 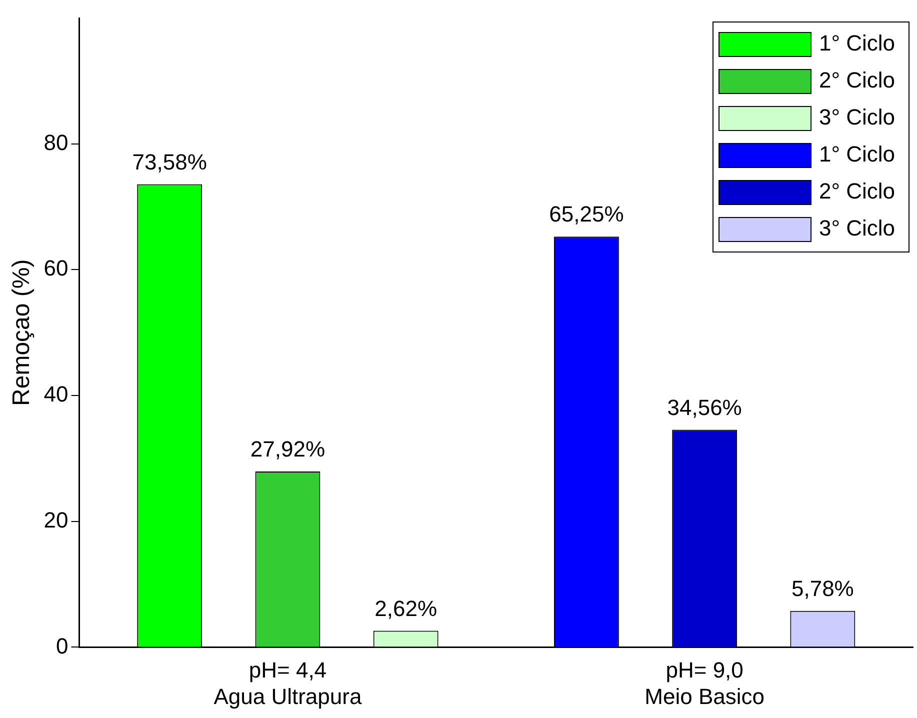 What do you see at coordinates (288, 449) in the screenshot?
I see `data-label: 27,92%` at bounding box center [288, 449].